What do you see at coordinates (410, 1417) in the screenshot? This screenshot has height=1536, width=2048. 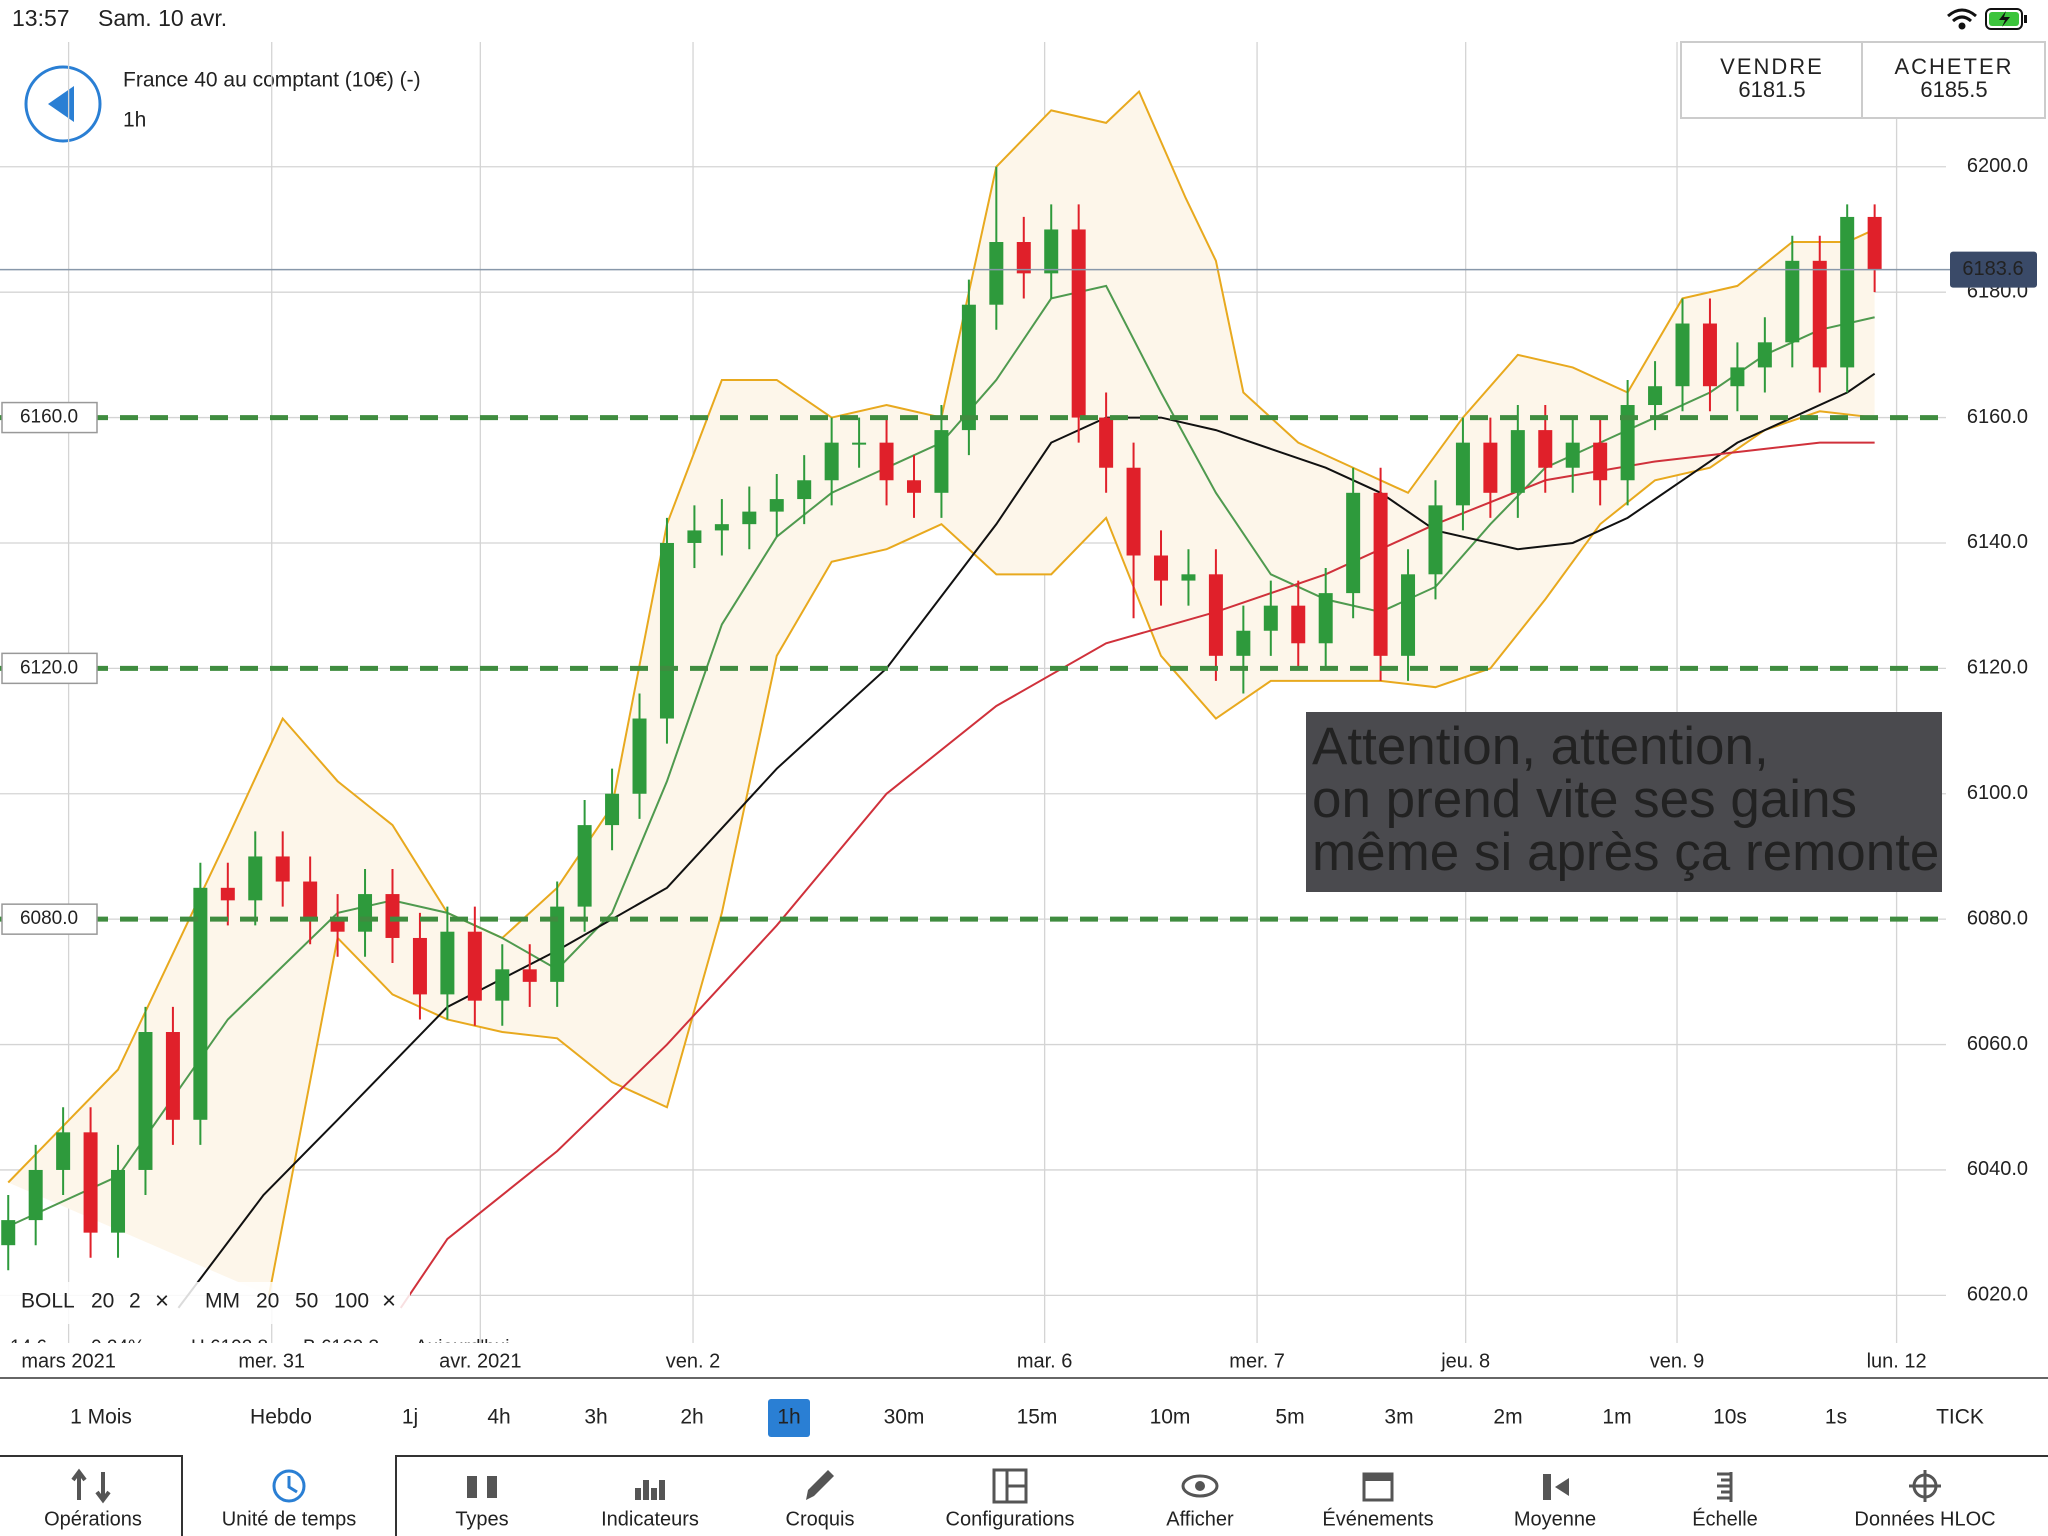 I see `timeframe-button: 1j` at bounding box center [410, 1417].